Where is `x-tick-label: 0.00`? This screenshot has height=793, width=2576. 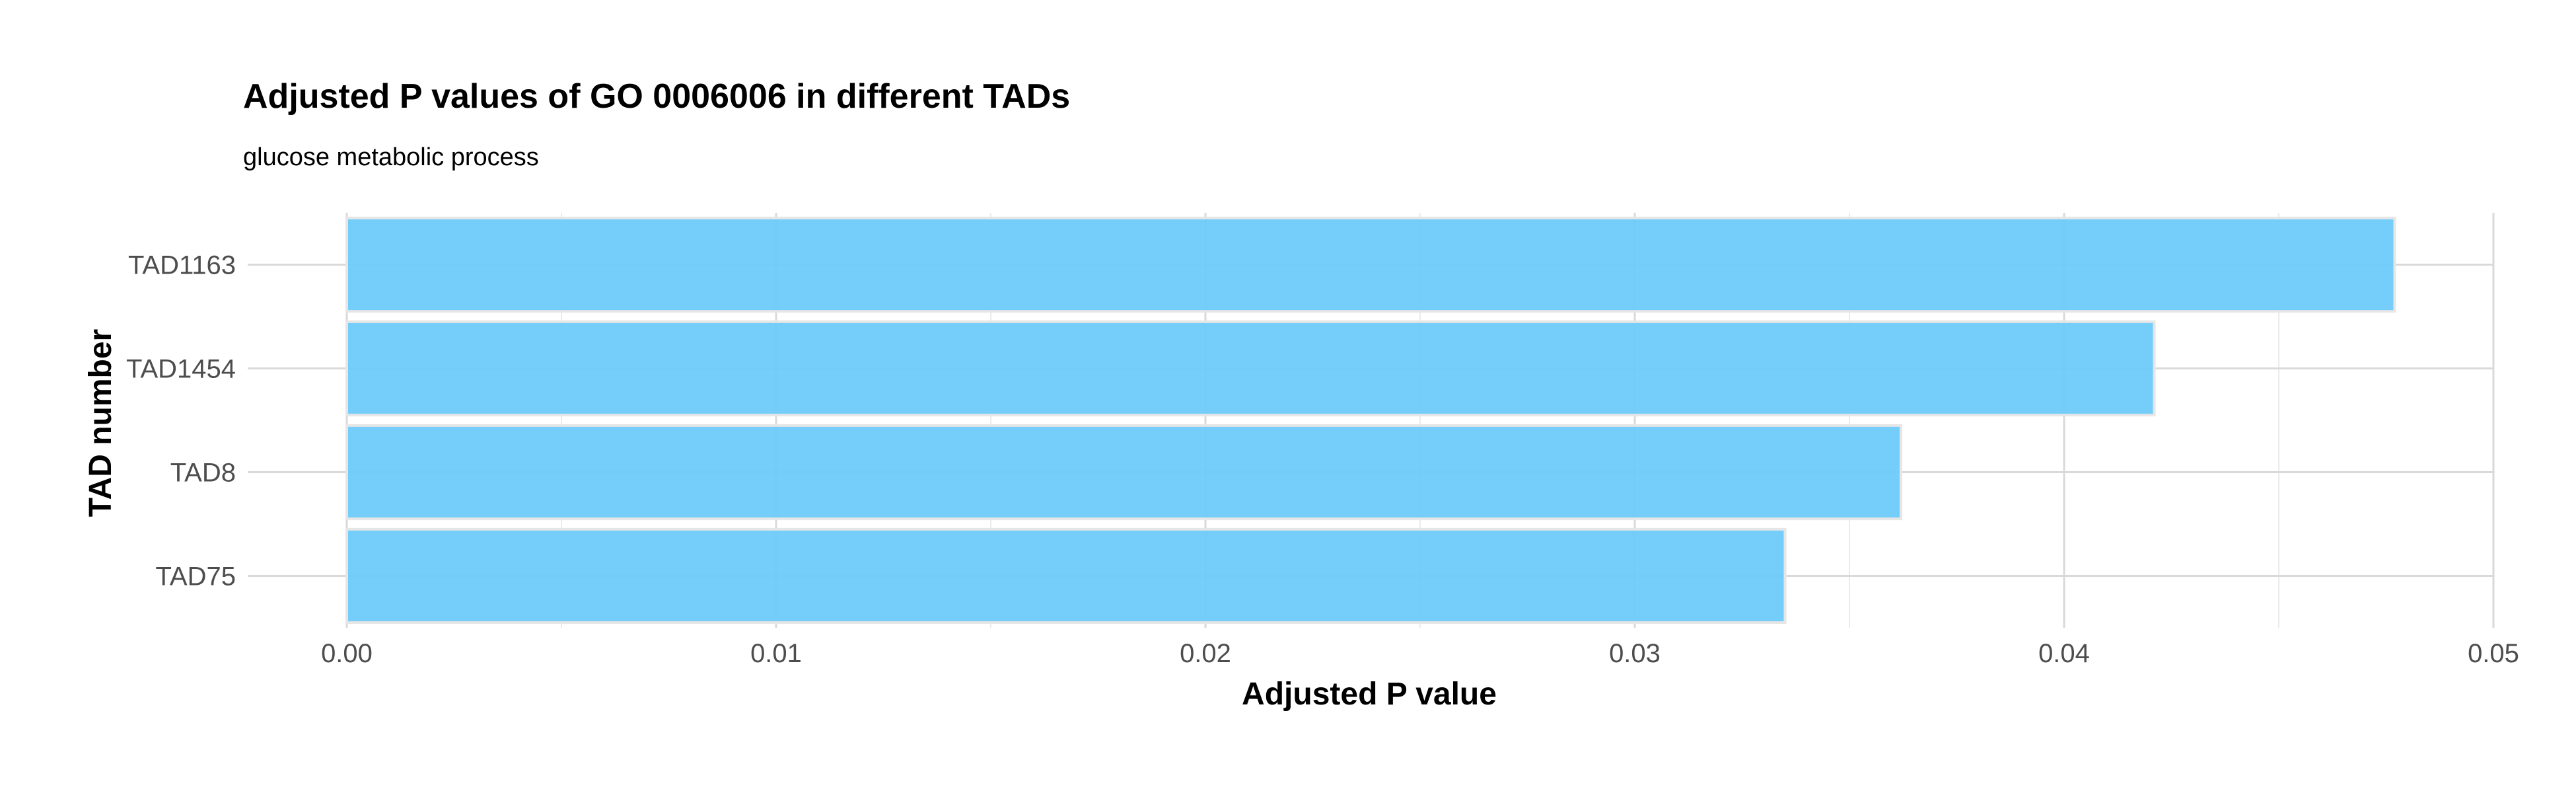
x-tick-label: 0.00 is located at coordinates (347, 654).